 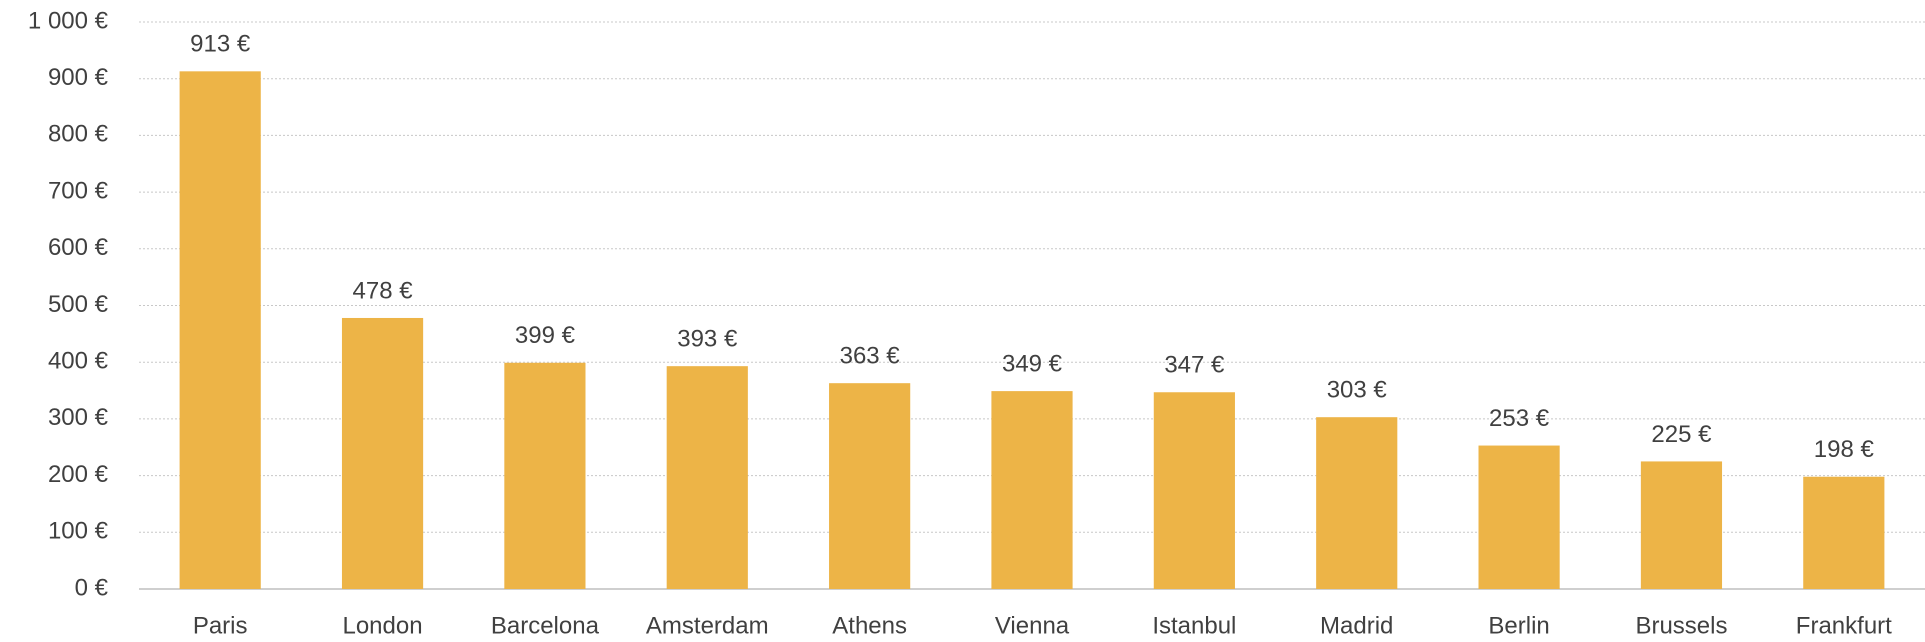 What do you see at coordinates (383, 290) in the screenshot?
I see `data-label: 478 €` at bounding box center [383, 290].